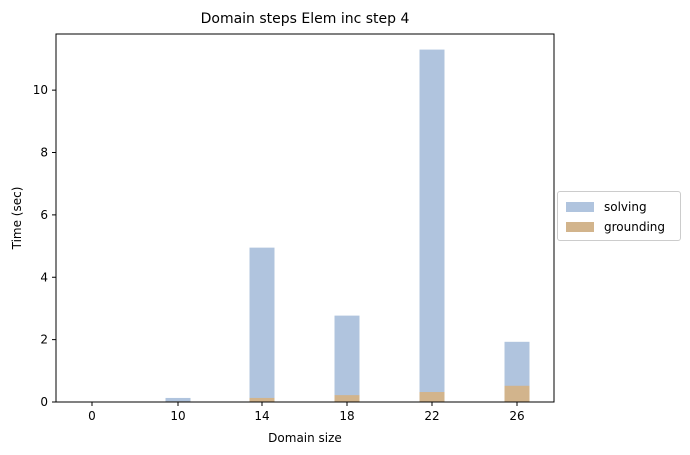 The width and height of the screenshot is (690, 455). I want to click on x-tick-label-14: 14, so click(261, 416).